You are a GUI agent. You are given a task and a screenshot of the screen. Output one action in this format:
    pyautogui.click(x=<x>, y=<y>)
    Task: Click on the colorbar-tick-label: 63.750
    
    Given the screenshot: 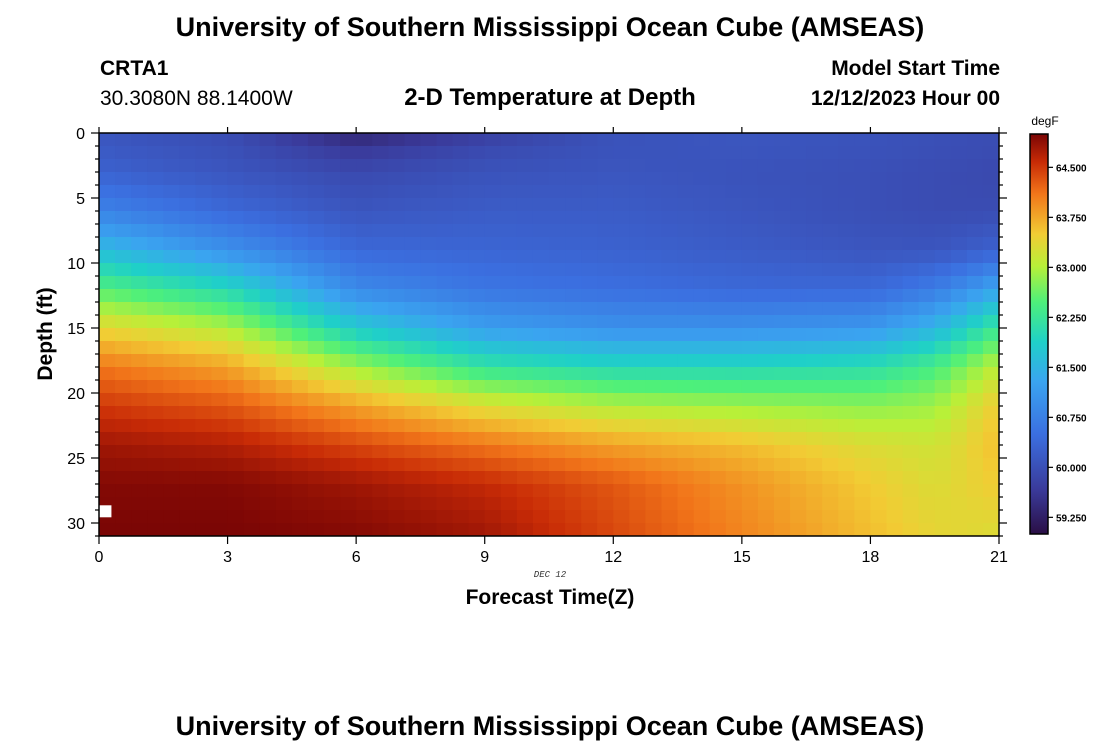 What is the action you would take?
    pyautogui.click(x=1071, y=218)
    